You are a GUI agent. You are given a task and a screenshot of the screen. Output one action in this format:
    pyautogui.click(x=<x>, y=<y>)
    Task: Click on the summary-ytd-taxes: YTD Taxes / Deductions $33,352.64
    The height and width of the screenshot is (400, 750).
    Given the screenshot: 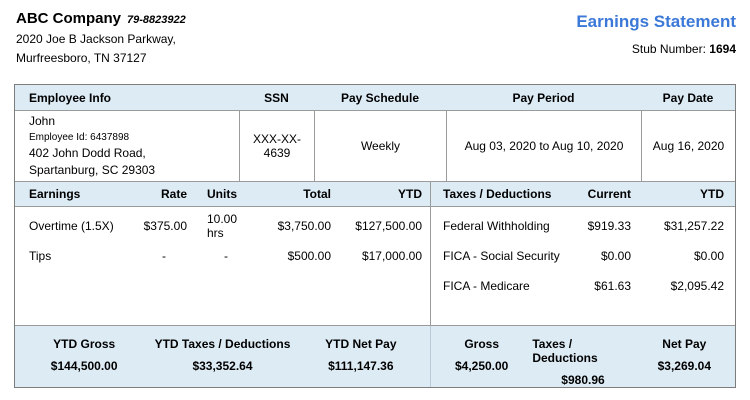 What is the action you would take?
    pyautogui.click(x=222, y=356)
    